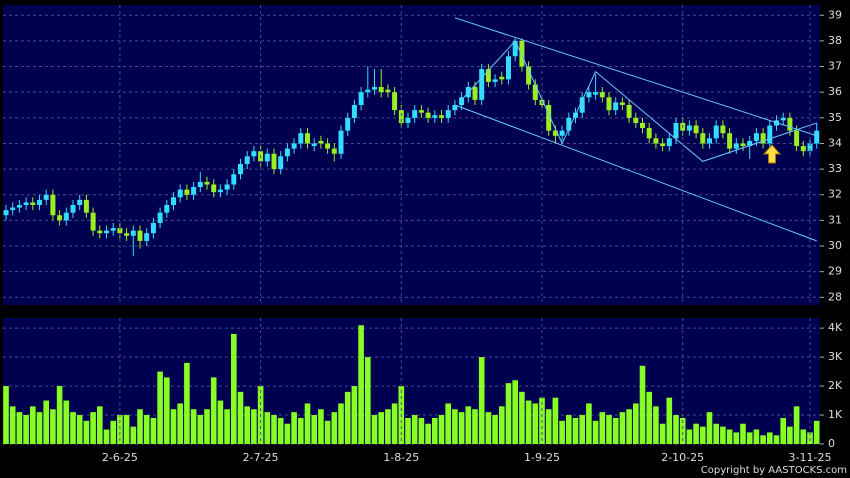 The width and height of the screenshot is (850, 478). I want to click on y-tick-label: 36, so click(835, 91).